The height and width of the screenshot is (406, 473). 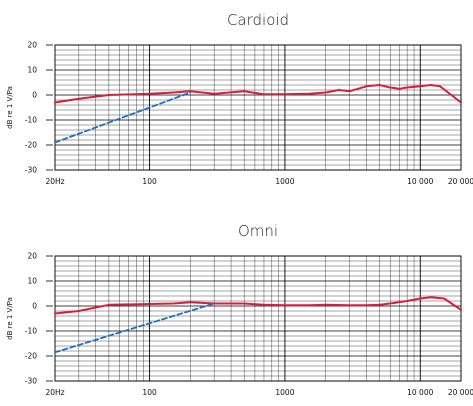 I want to click on chart-title: Cardioid, so click(x=258, y=20).